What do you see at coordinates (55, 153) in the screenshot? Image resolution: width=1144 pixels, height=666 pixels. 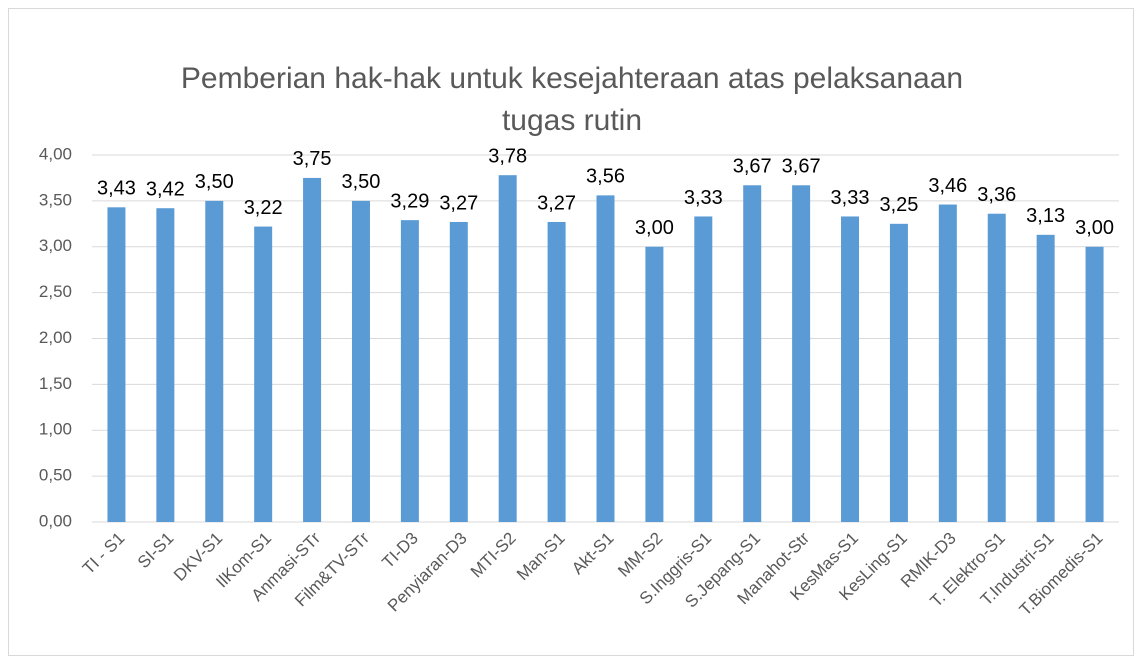 I see `y-tick-label: 4,00` at bounding box center [55, 153].